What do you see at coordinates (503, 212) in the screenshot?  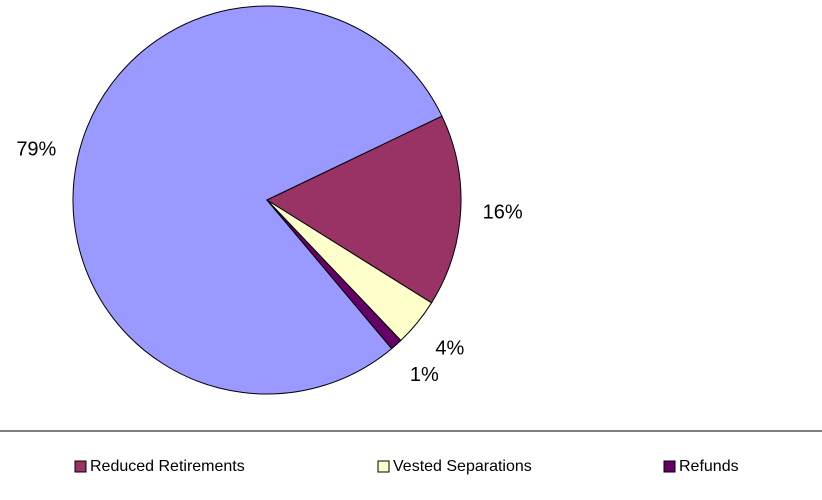 I see `data-label: 16%` at bounding box center [503, 212].